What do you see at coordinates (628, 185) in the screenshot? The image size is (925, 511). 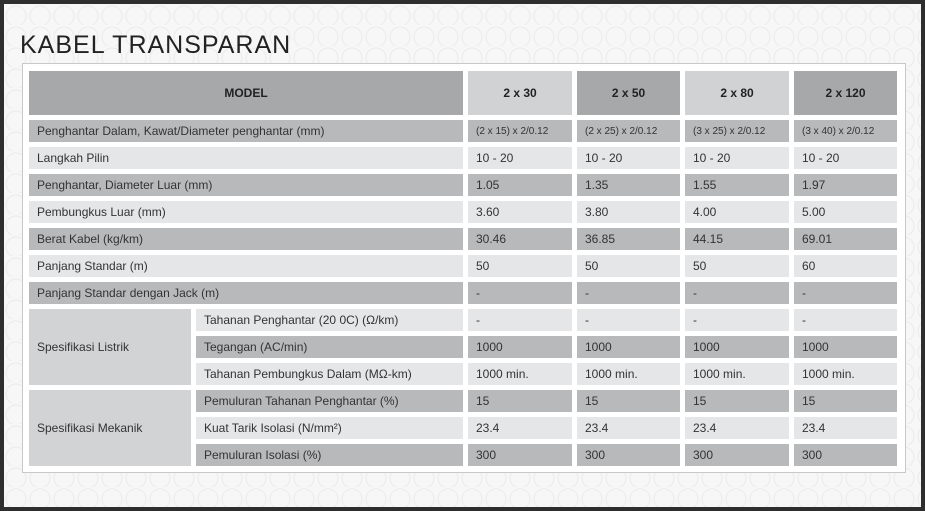 I see `row-value: 1.35` at bounding box center [628, 185].